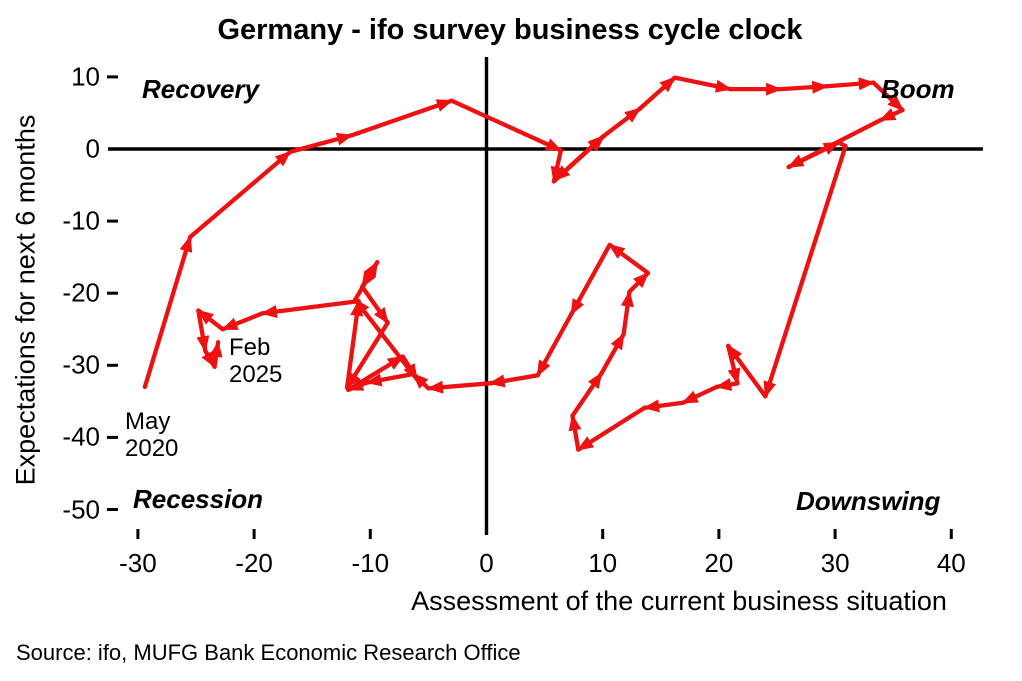  I want to click on y-tick-label: -20, so click(81, 292).